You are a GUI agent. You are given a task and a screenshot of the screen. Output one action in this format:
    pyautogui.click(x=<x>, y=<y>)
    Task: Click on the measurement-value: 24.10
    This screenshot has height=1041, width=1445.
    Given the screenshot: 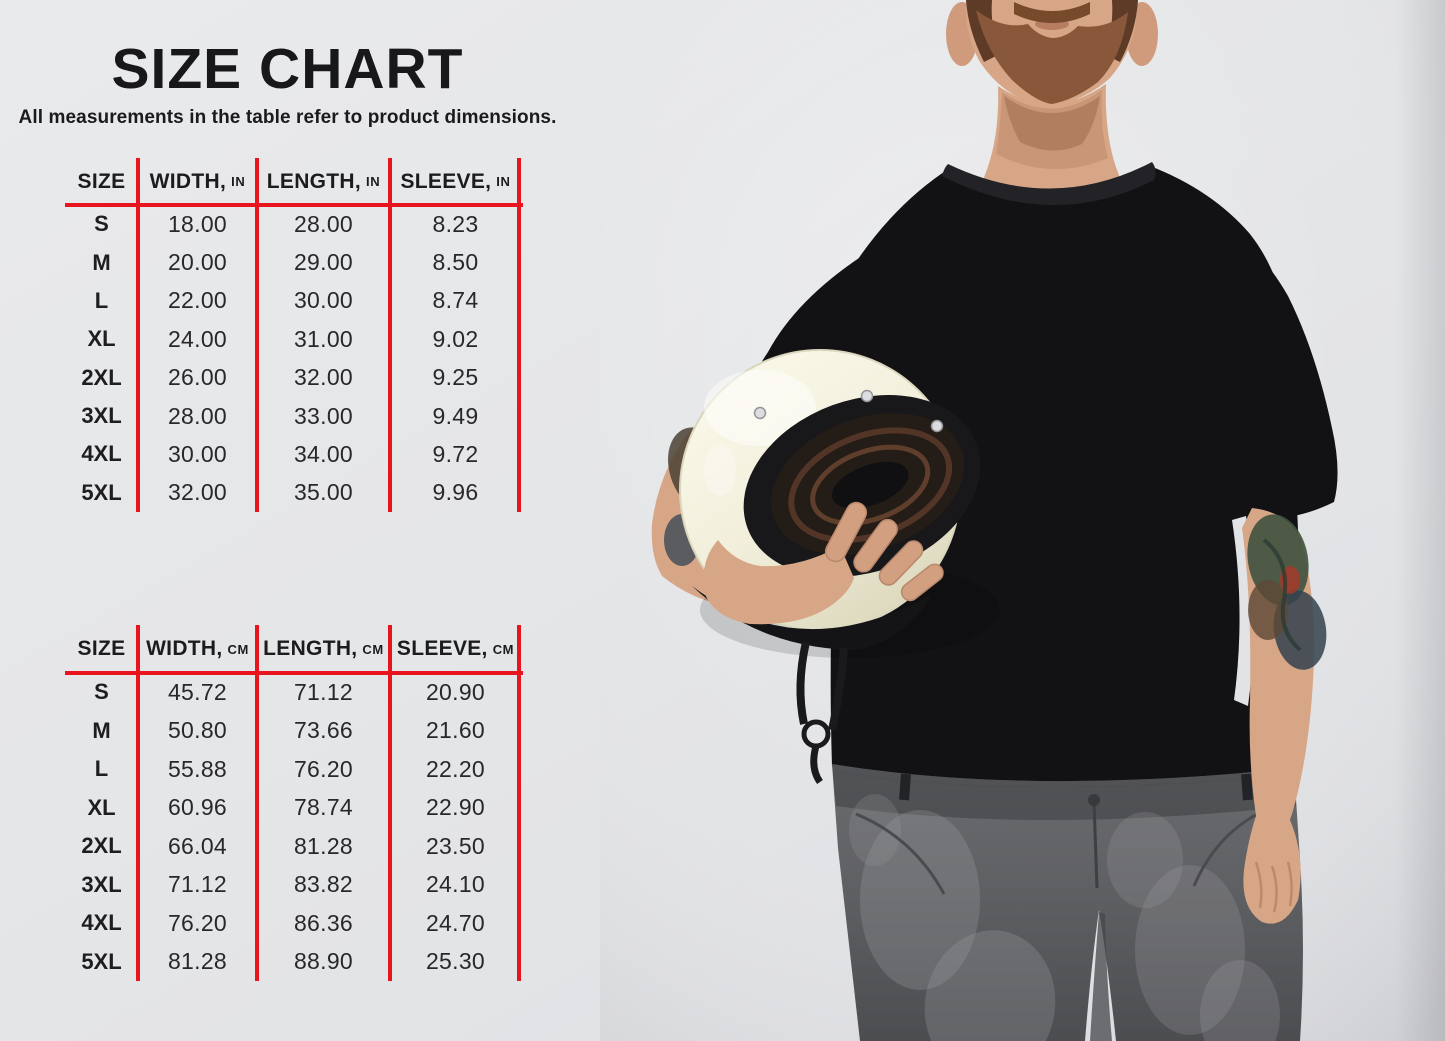 What is the action you would take?
    pyautogui.click(x=455, y=884)
    